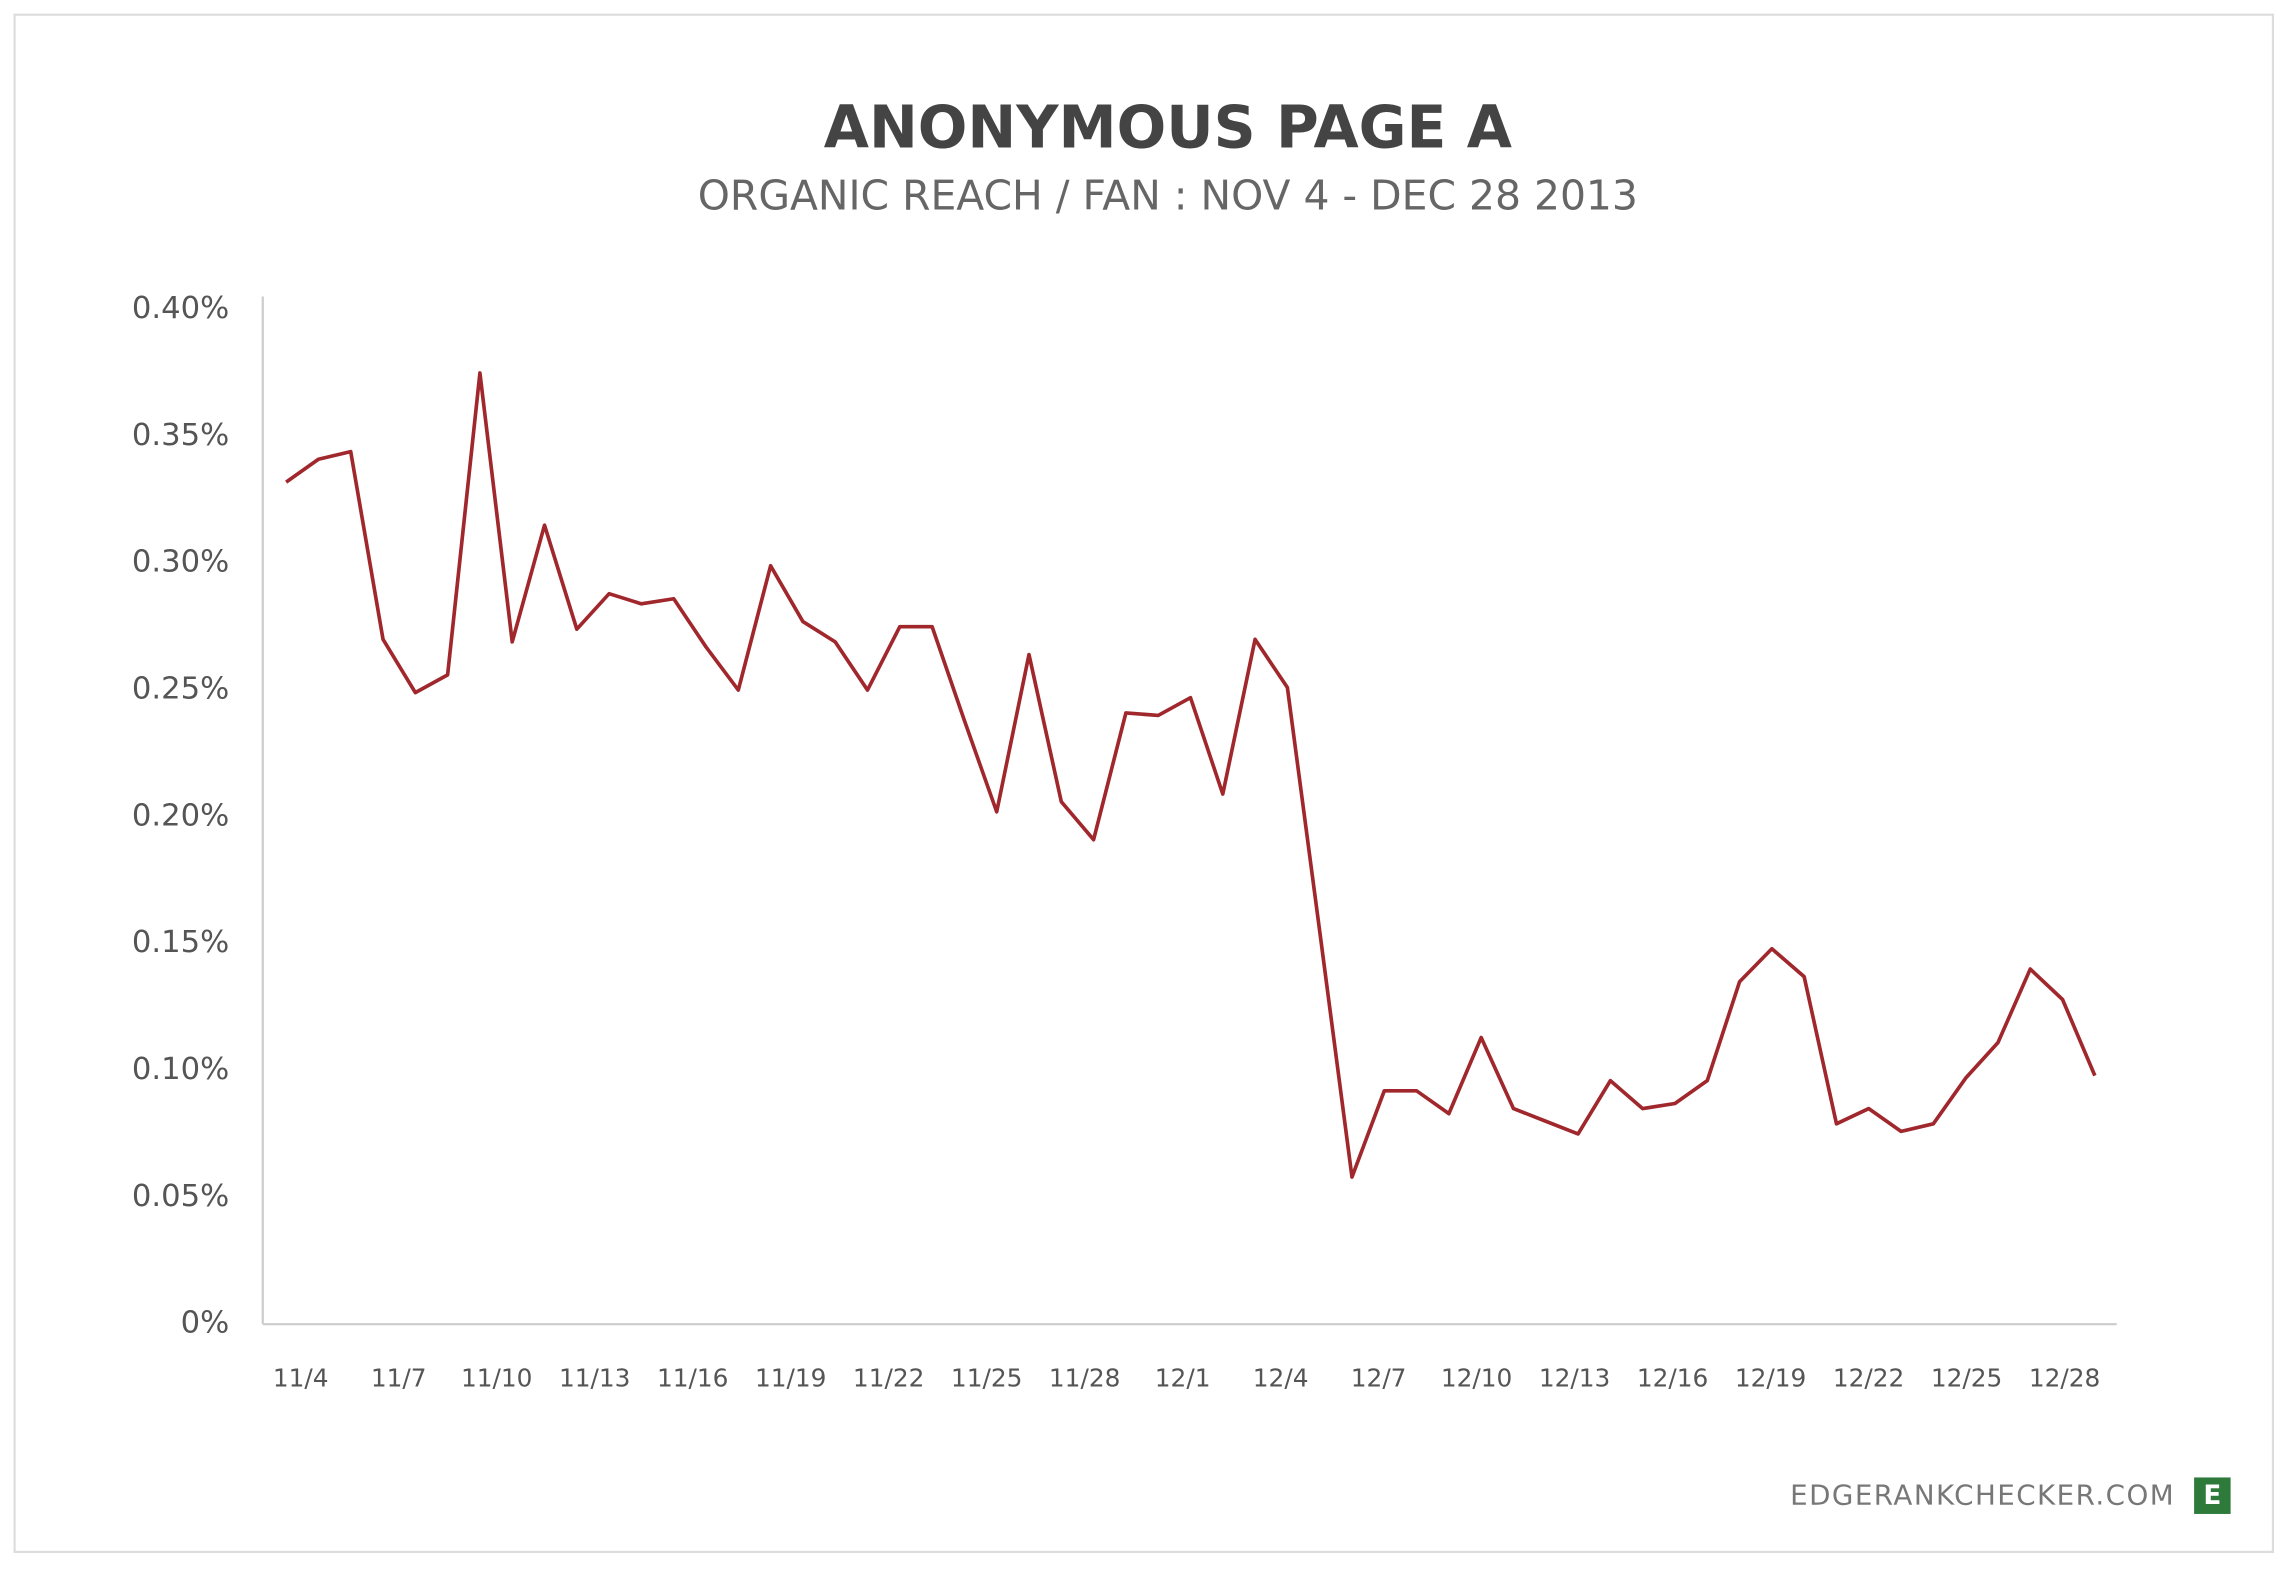  I want to click on y-tick-label: 0.15%, so click(180, 942).